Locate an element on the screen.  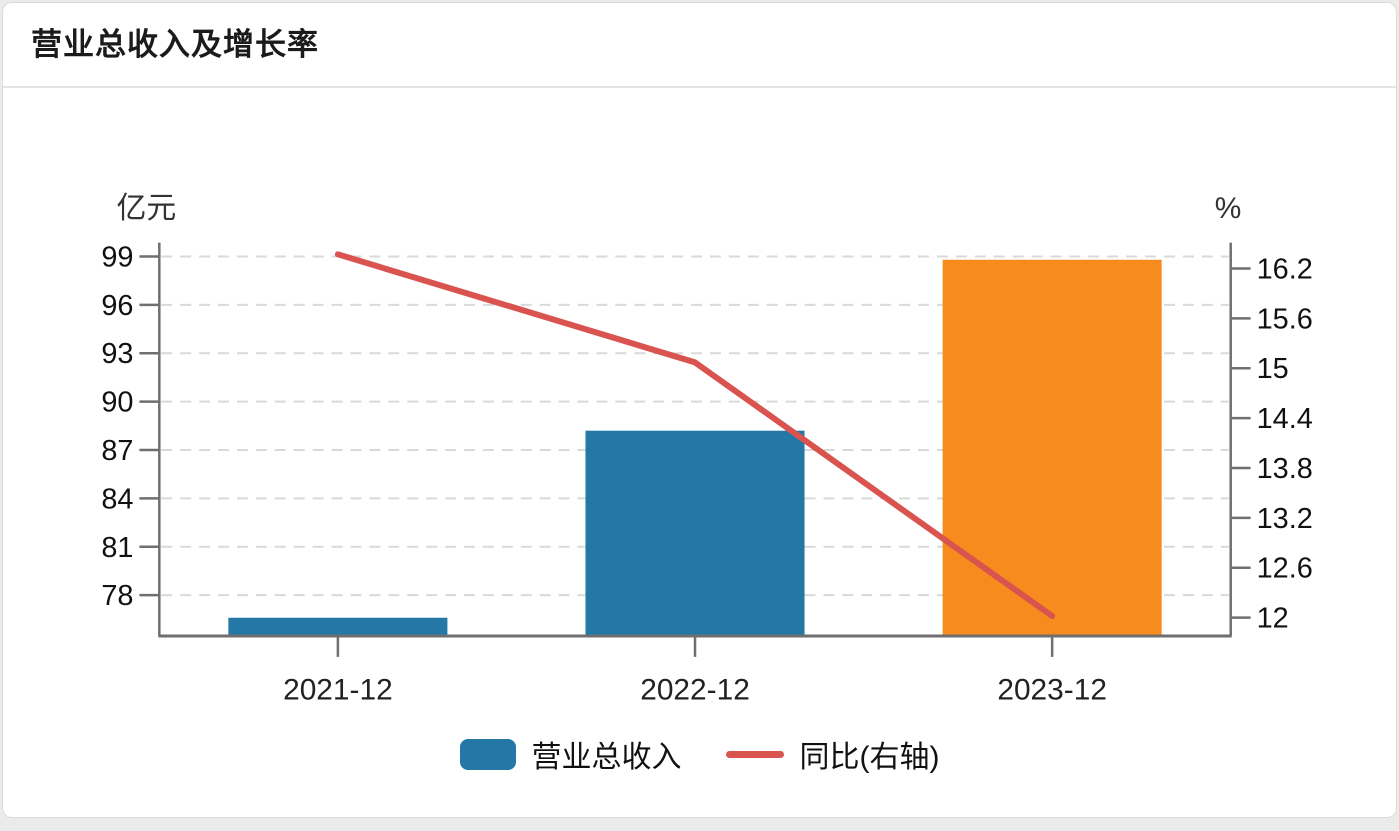
left-axis-unit-label: 亿元 is located at coordinates (147, 208).